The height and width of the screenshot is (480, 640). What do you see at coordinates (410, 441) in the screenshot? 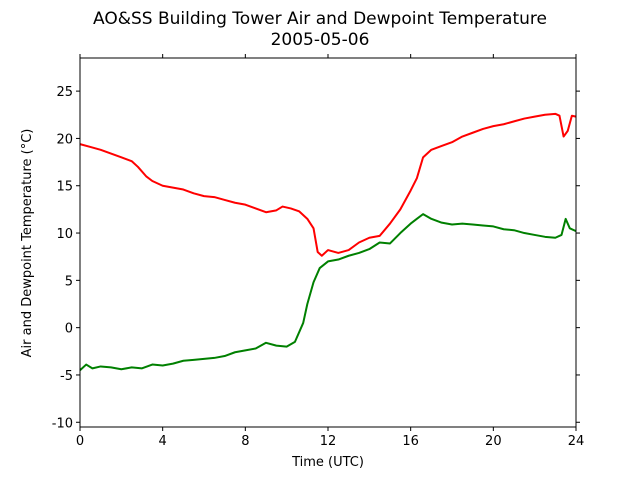
I see `x-tick-label: 16` at bounding box center [410, 441].